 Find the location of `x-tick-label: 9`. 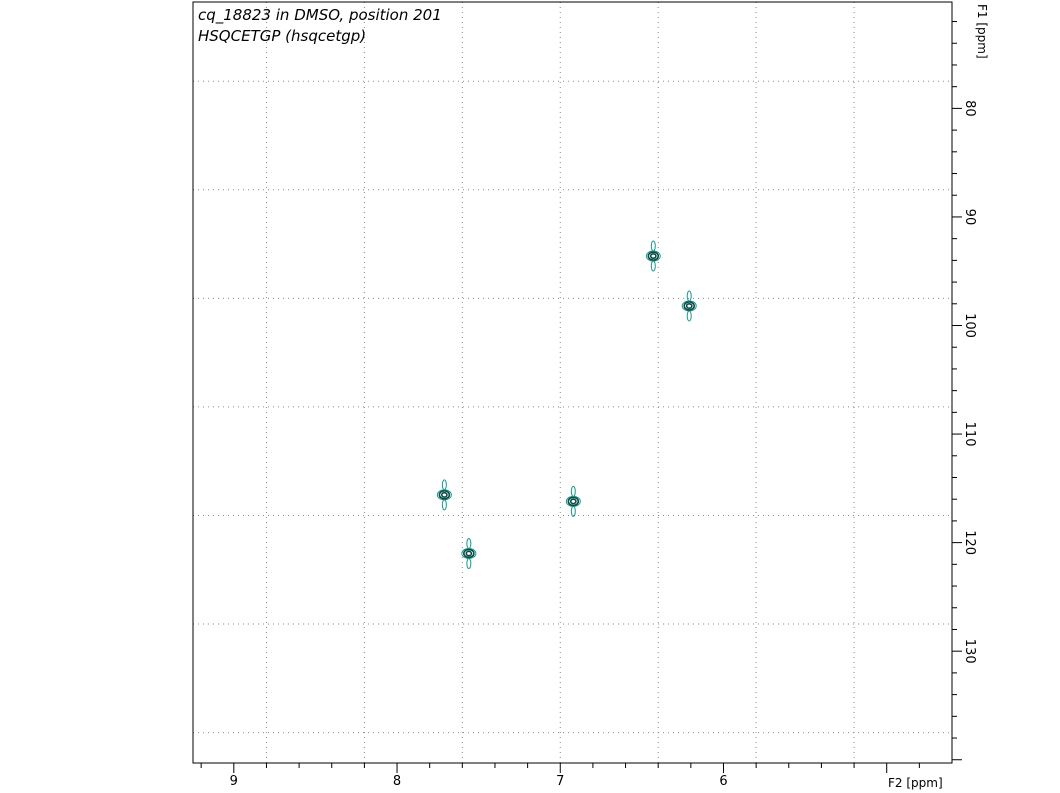

x-tick-label: 9 is located at coordinates (234, 781).